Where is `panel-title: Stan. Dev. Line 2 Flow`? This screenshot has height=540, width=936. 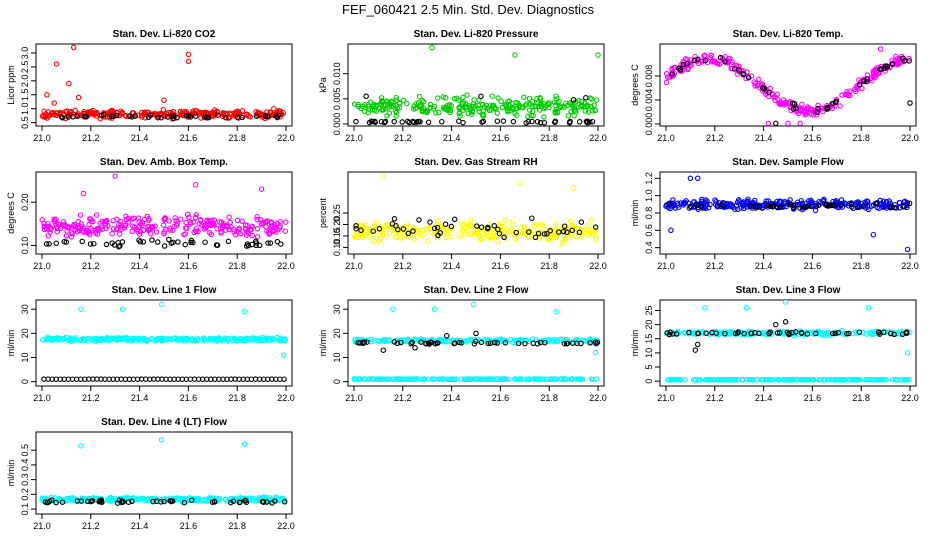
panel-title: Stan. Dev. Line 2 Flow is located at coordinates (476, 290).